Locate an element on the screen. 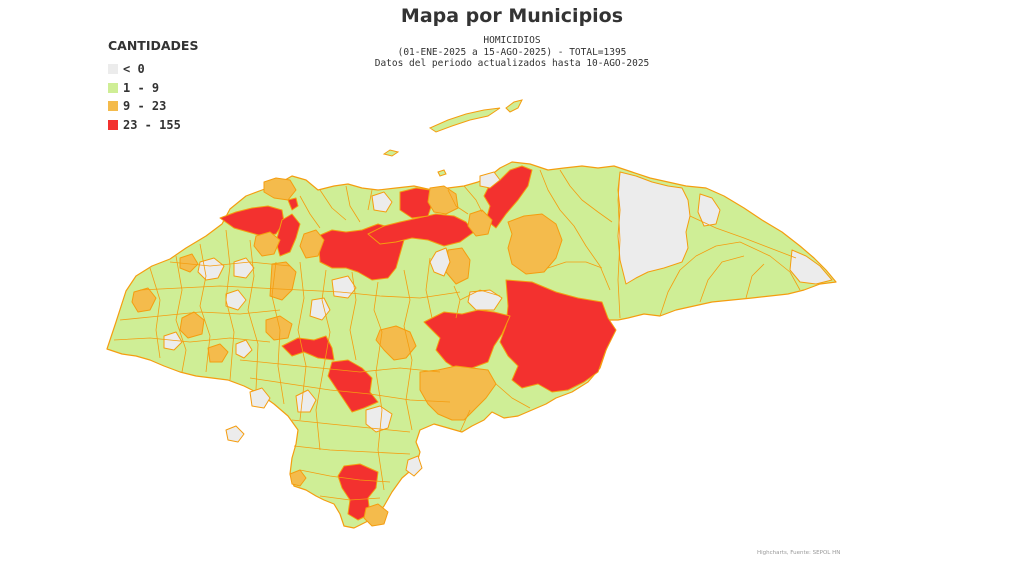 The width and height of the screenshot is (1024, 576). legend-item-3: 23 - 155 is located at coordinates (153, 125).